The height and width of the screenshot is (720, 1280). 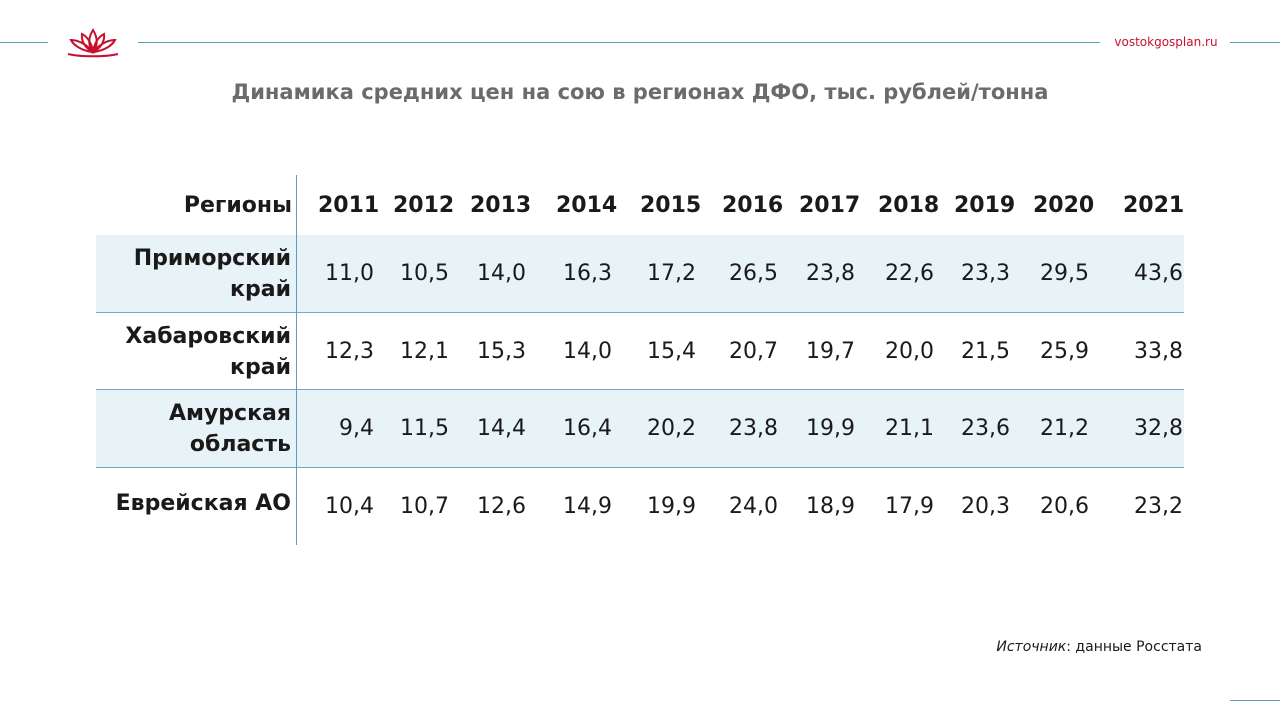 I want to click on year-header: 2021, so click(x=1153, y=205).